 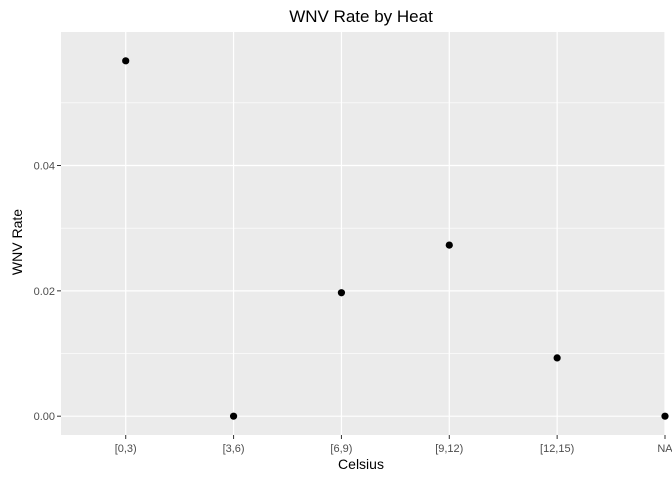 What do you see at coordinates (234, 449) in the screenshot?
I see `x-tick-label: [3,6)` at bounding box center [234, 449].